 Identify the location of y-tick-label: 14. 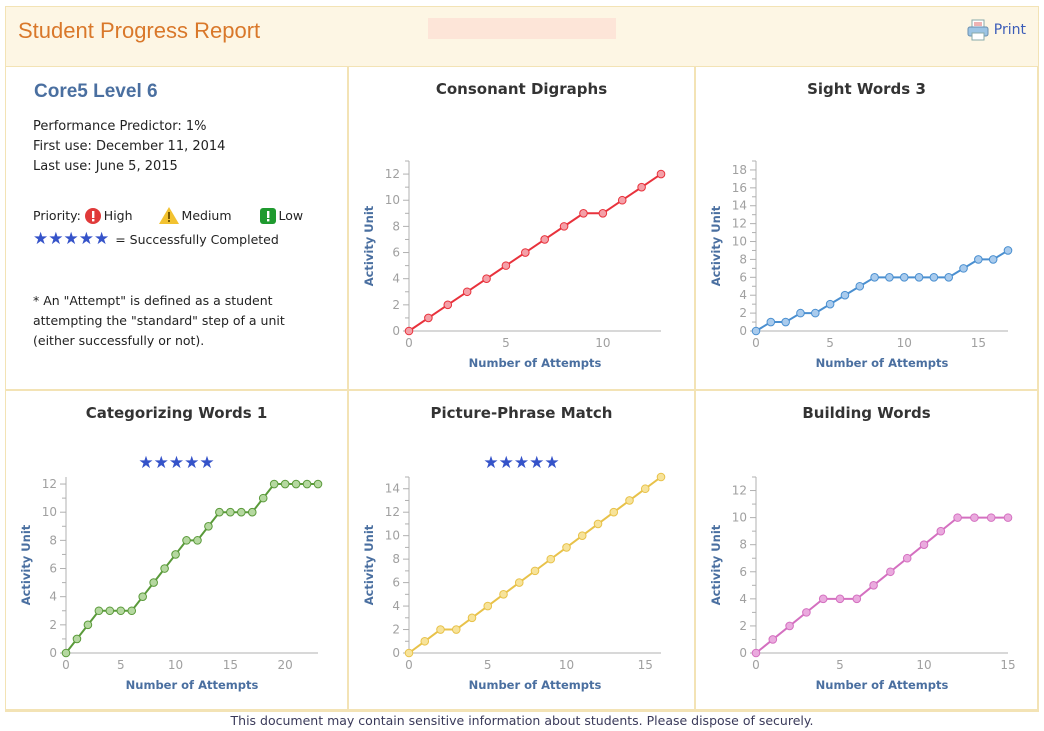
(392, 489).